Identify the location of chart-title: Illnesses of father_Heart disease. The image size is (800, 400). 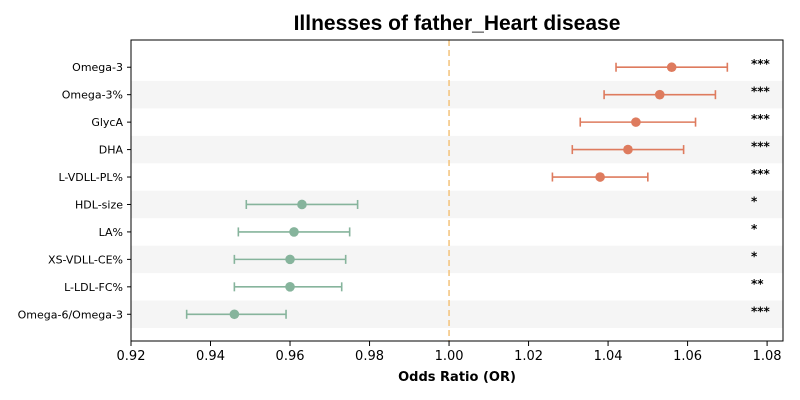
(457, 23).